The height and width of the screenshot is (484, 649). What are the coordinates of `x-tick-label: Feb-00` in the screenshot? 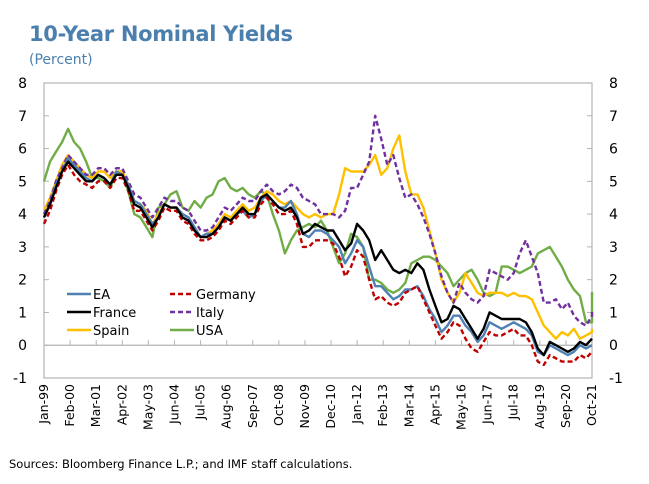 It's located at (69, 405).